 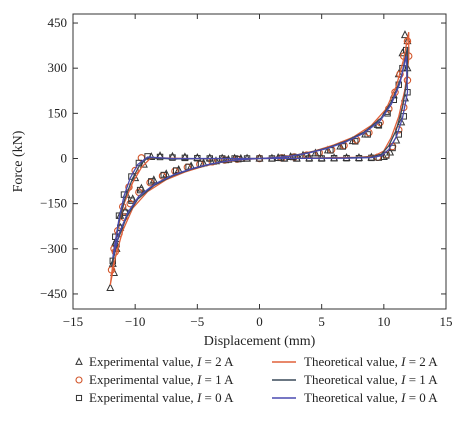 What do you see at coordinates (18, 161) in the screenshot?
I see `y-axis-title: Force (kN)` at bounding box center [18, 161].